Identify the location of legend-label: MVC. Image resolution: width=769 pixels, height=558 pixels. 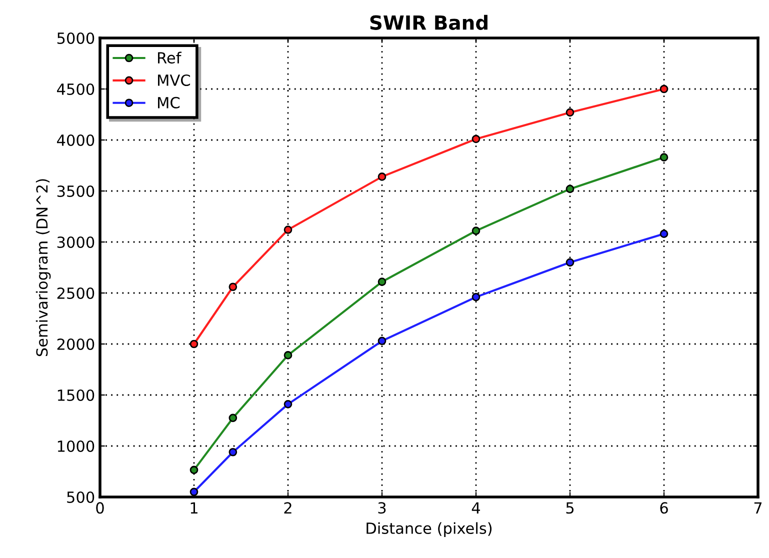
(174, 80).